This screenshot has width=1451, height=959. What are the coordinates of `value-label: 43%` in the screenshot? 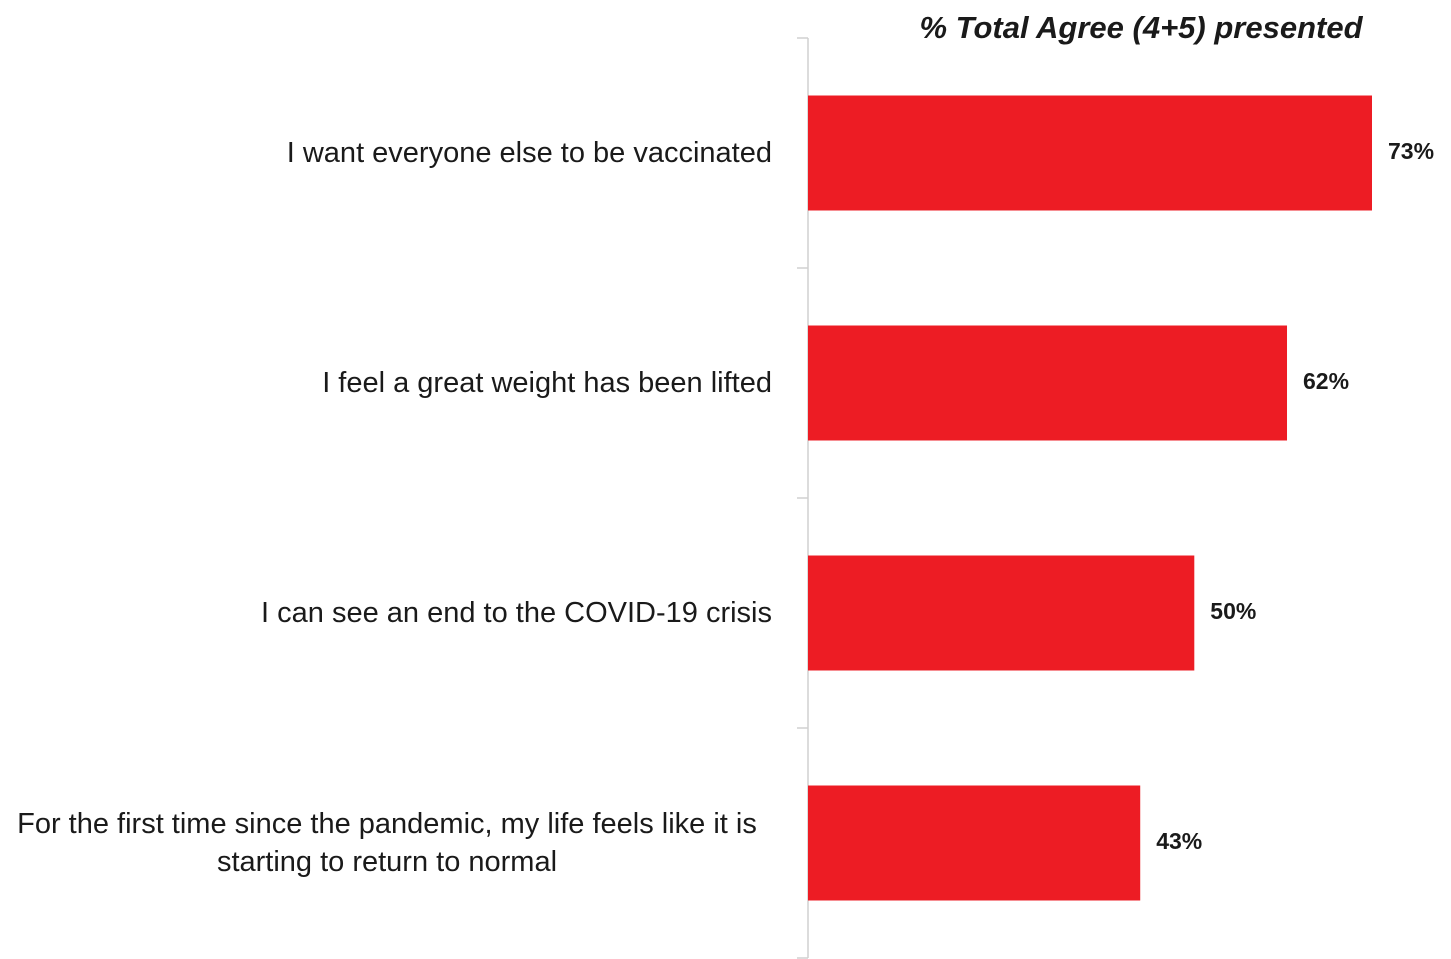 It's located at (1179, 841).